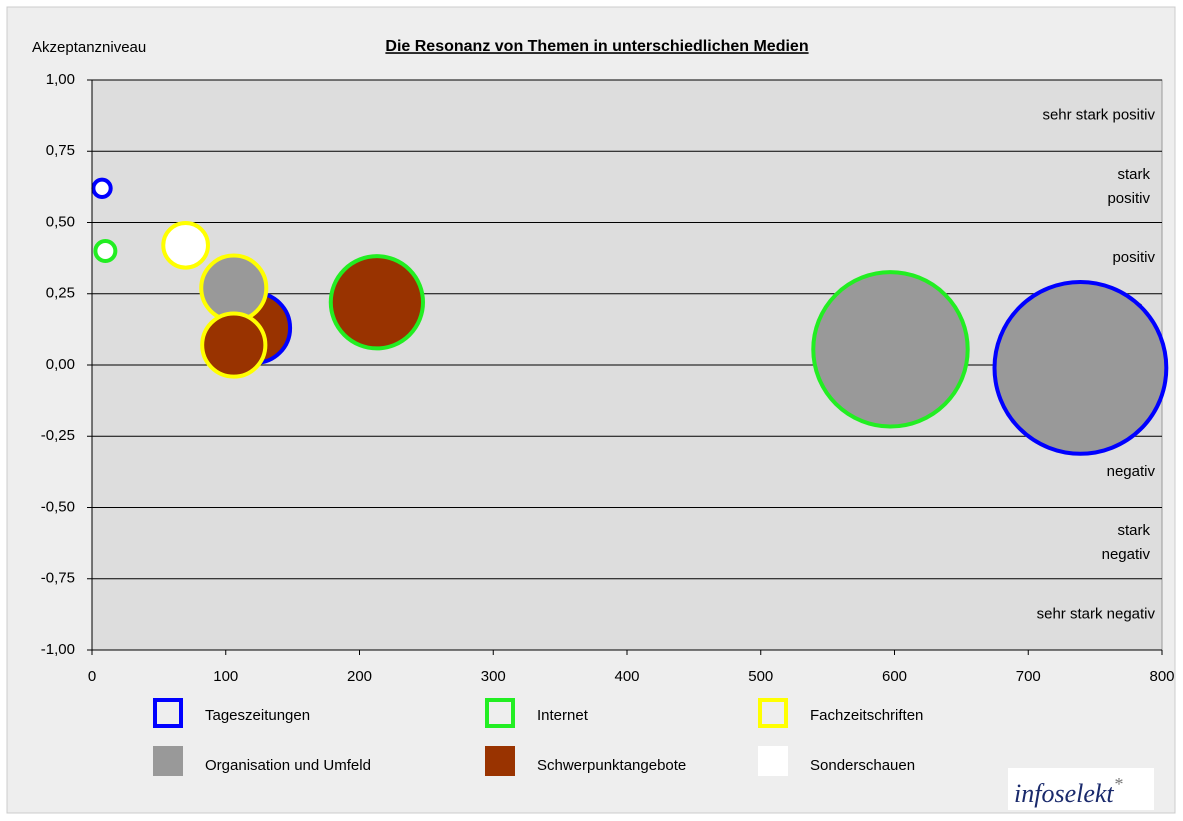 The height and width of the screenshot is (821, 1183). I want to click on x-tick-label: 400, so click(626, 676).